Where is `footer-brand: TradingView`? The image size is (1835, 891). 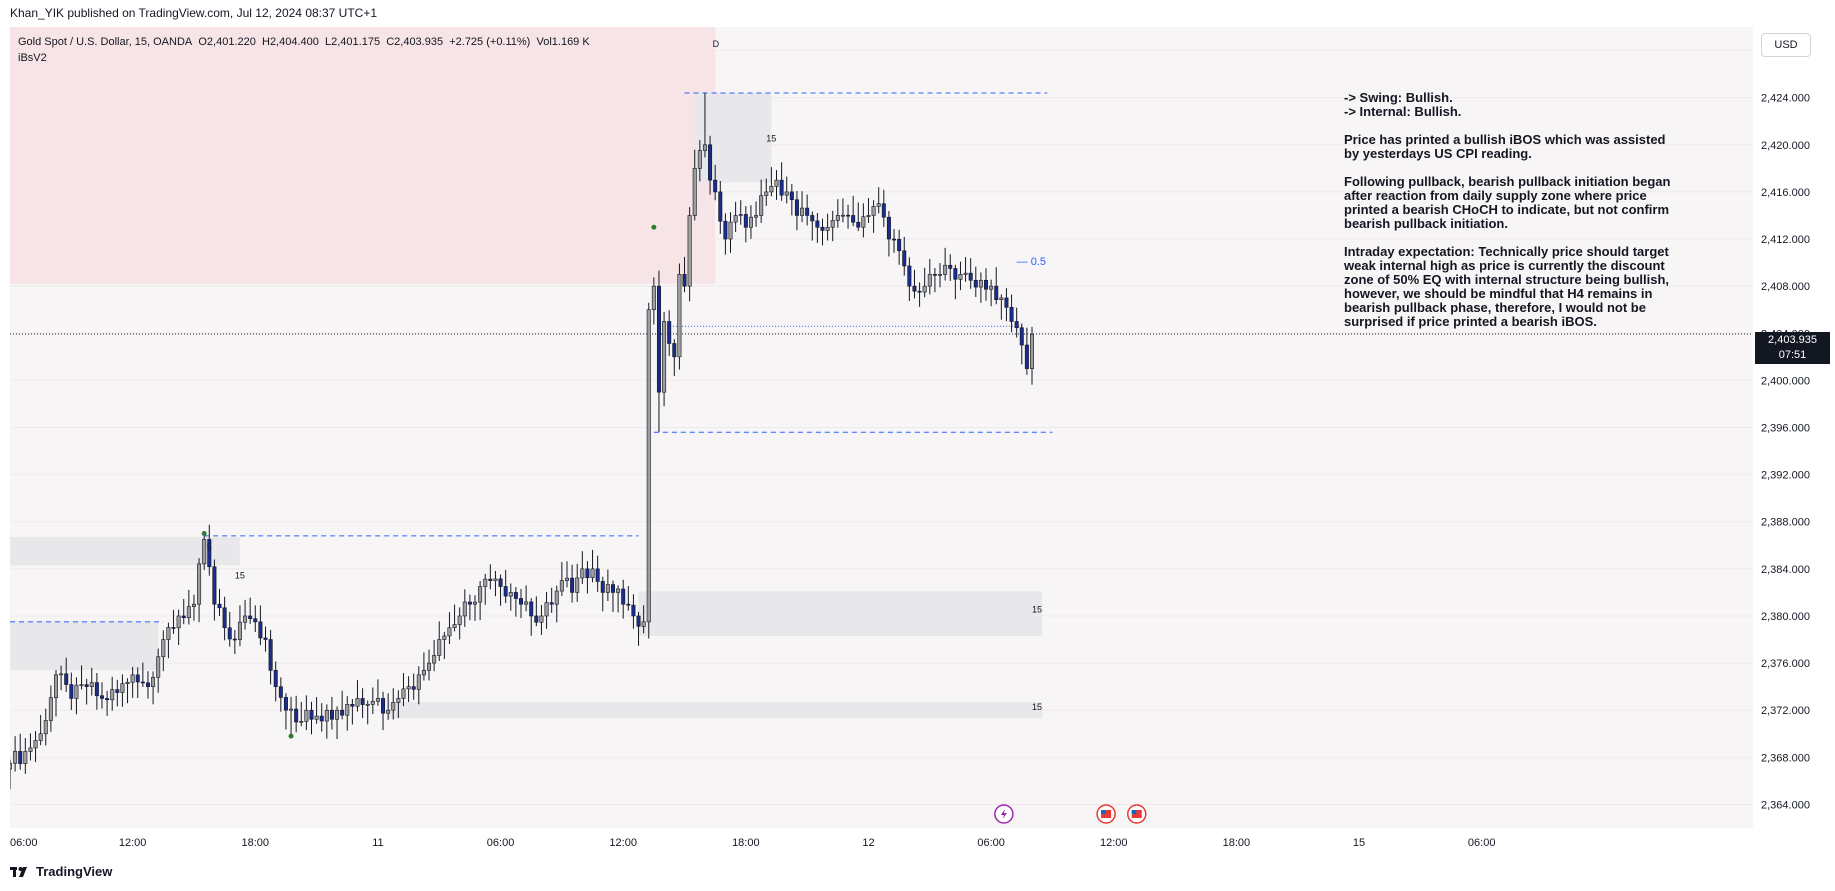
footer-brand: TradingView is located at coordinates (61, 871).